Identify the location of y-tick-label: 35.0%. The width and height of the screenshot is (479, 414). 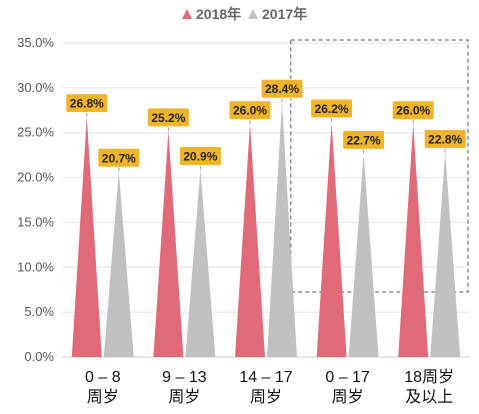
(35, 42).